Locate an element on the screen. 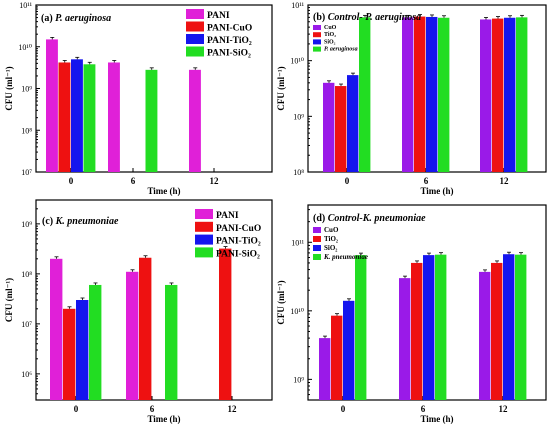 The height and width of the screenshot is (424, 550). panel-title: (c) K. pneumoniae is located at coordinates (80, 221).